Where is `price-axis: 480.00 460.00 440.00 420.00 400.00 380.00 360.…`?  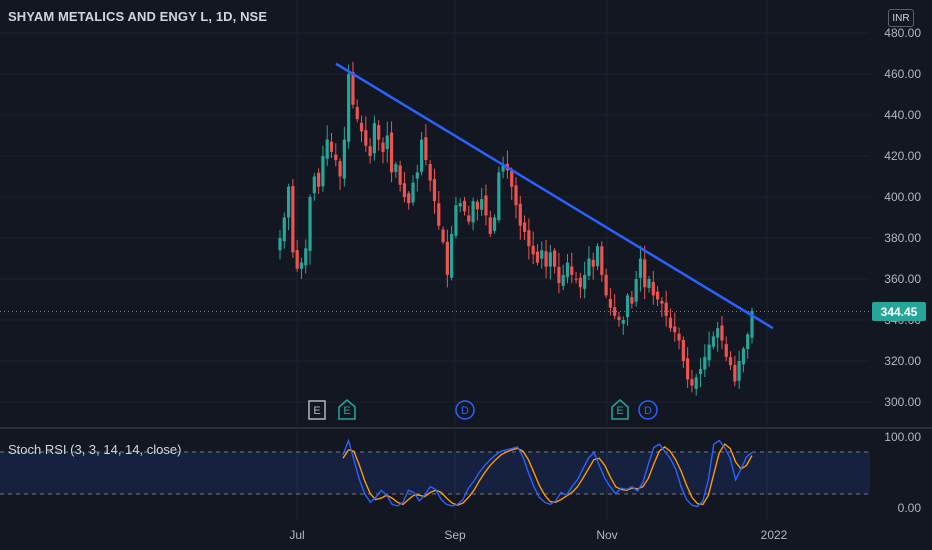 price-axis: 480.00 460.00 440.00 420.00 400.00 380.00 360.… is located at coordinates (902, 217).